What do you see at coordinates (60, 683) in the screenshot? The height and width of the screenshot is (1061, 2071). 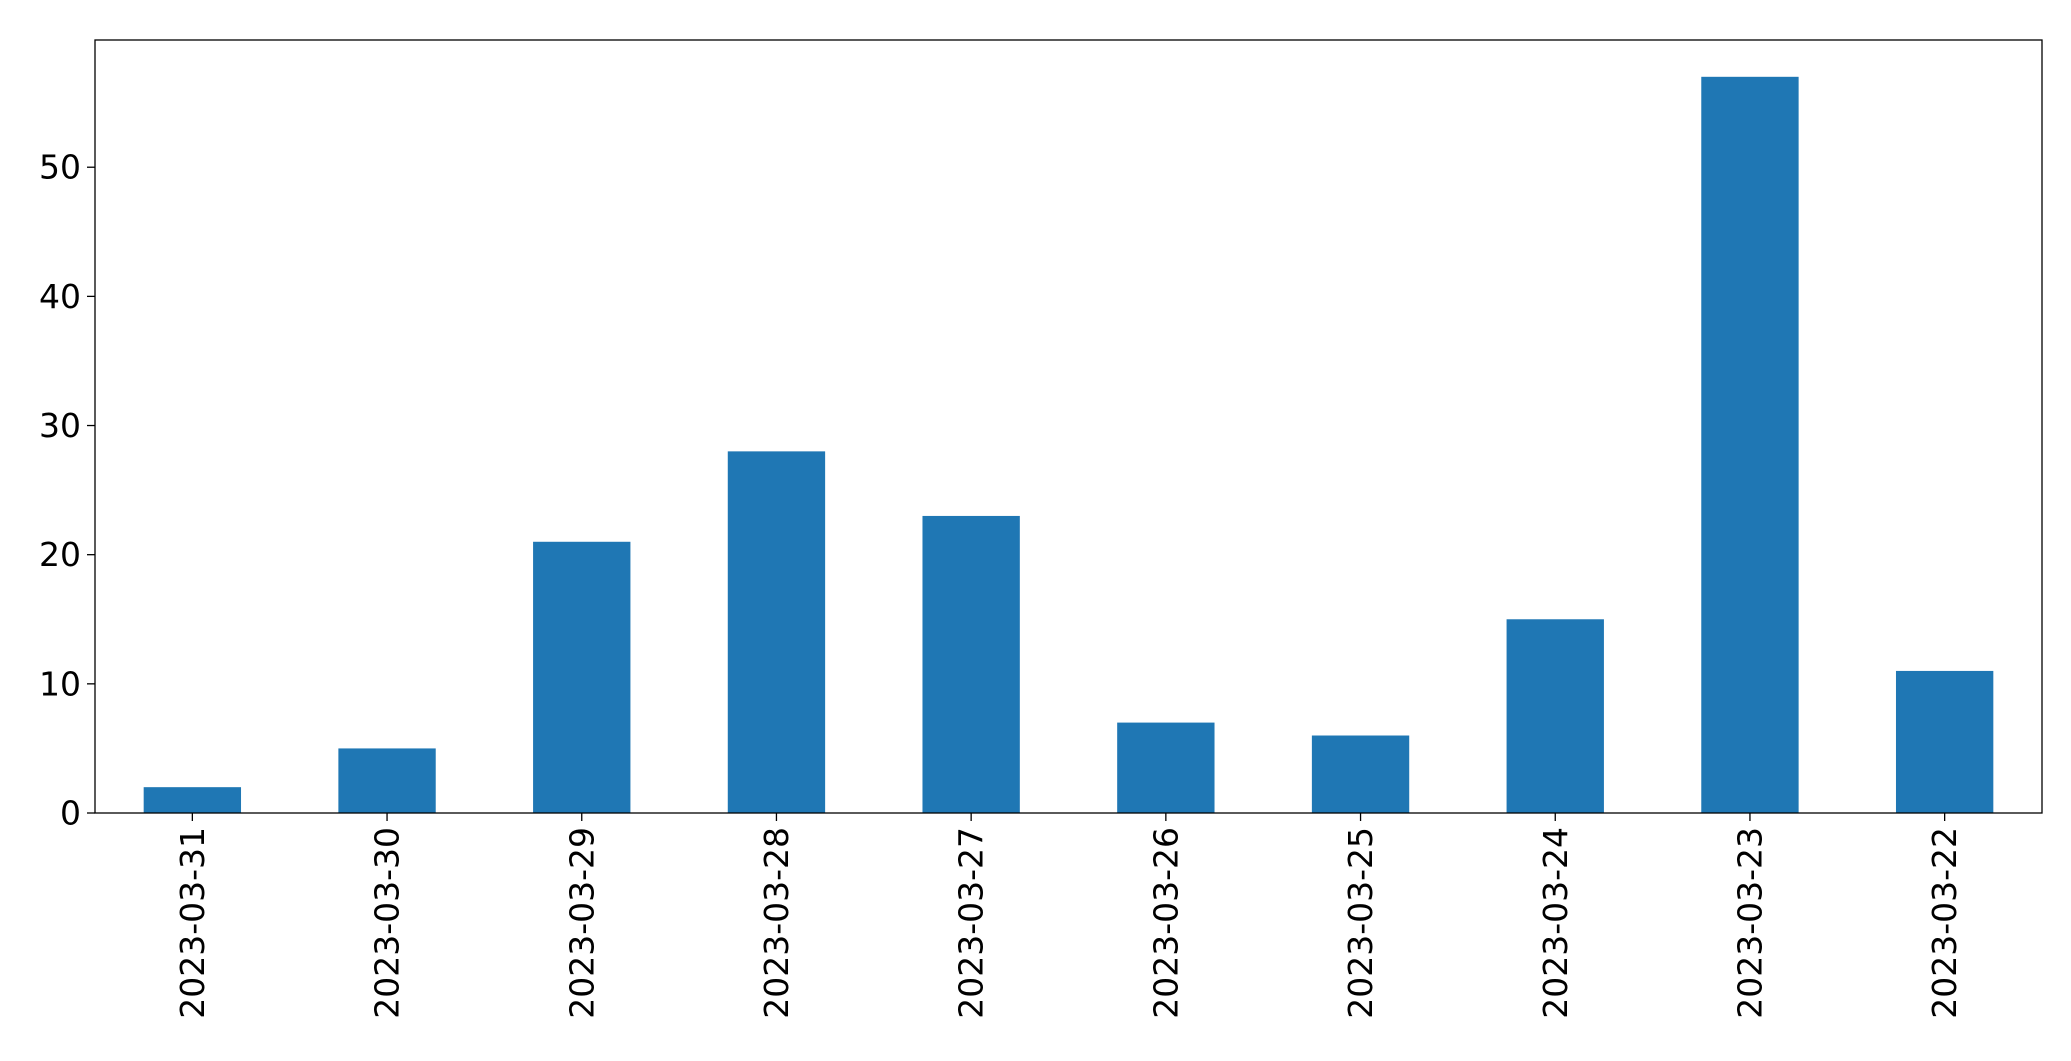 I see `y-tick-label: 10` at bounding box center [60, 683].